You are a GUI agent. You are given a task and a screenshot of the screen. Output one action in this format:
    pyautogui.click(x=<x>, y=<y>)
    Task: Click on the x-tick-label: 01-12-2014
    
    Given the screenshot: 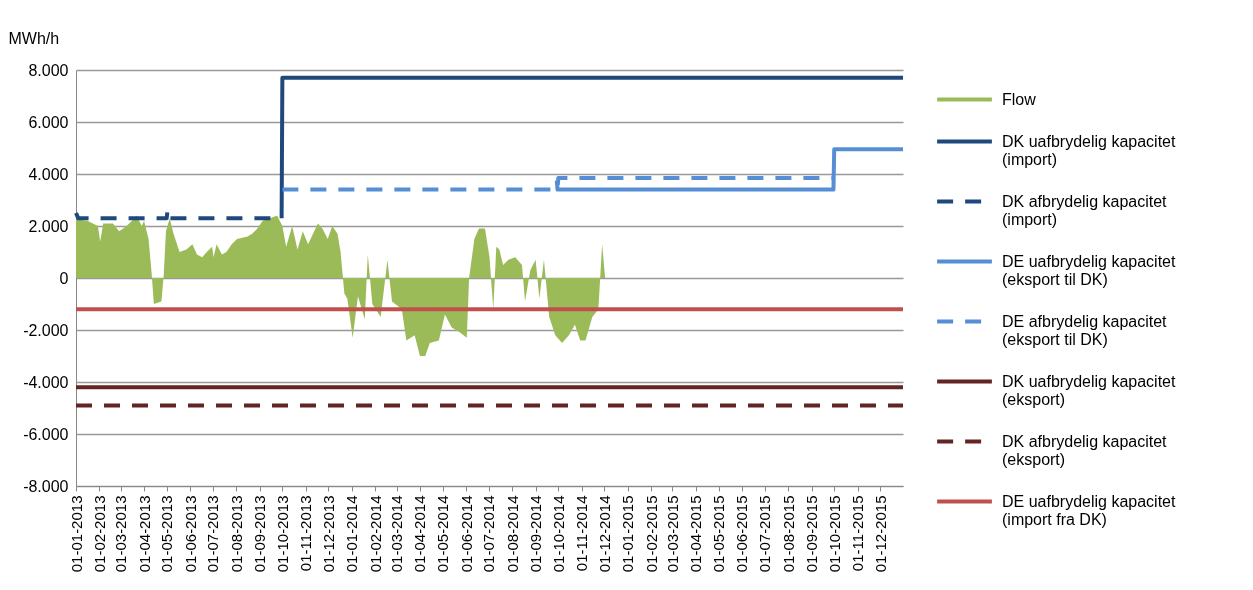 What is the action you would take?
    pyautogui.click(x=604, y=534)
    